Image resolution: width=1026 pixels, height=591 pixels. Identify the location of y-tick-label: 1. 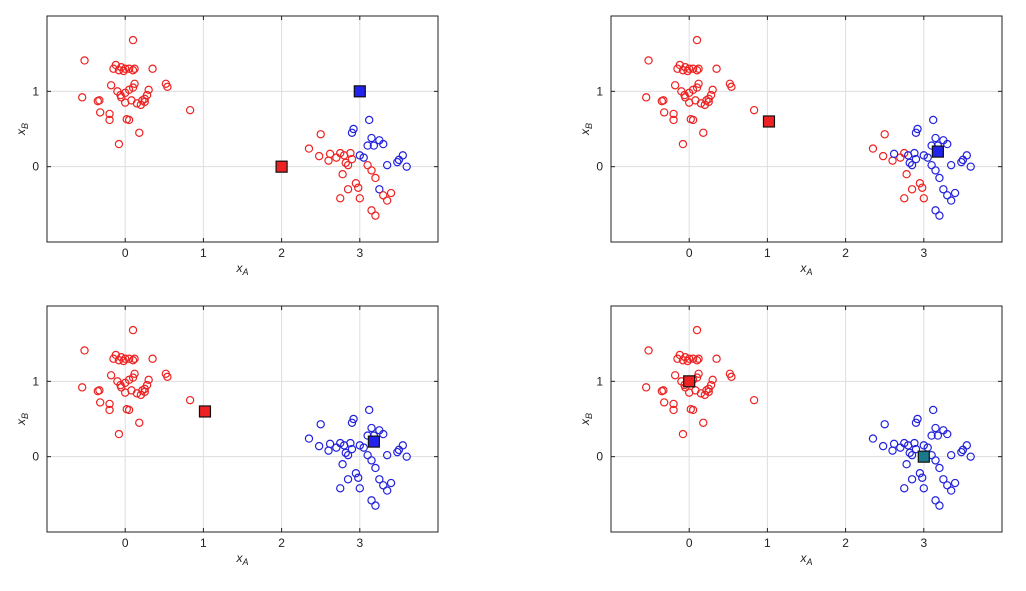
(35, 91).